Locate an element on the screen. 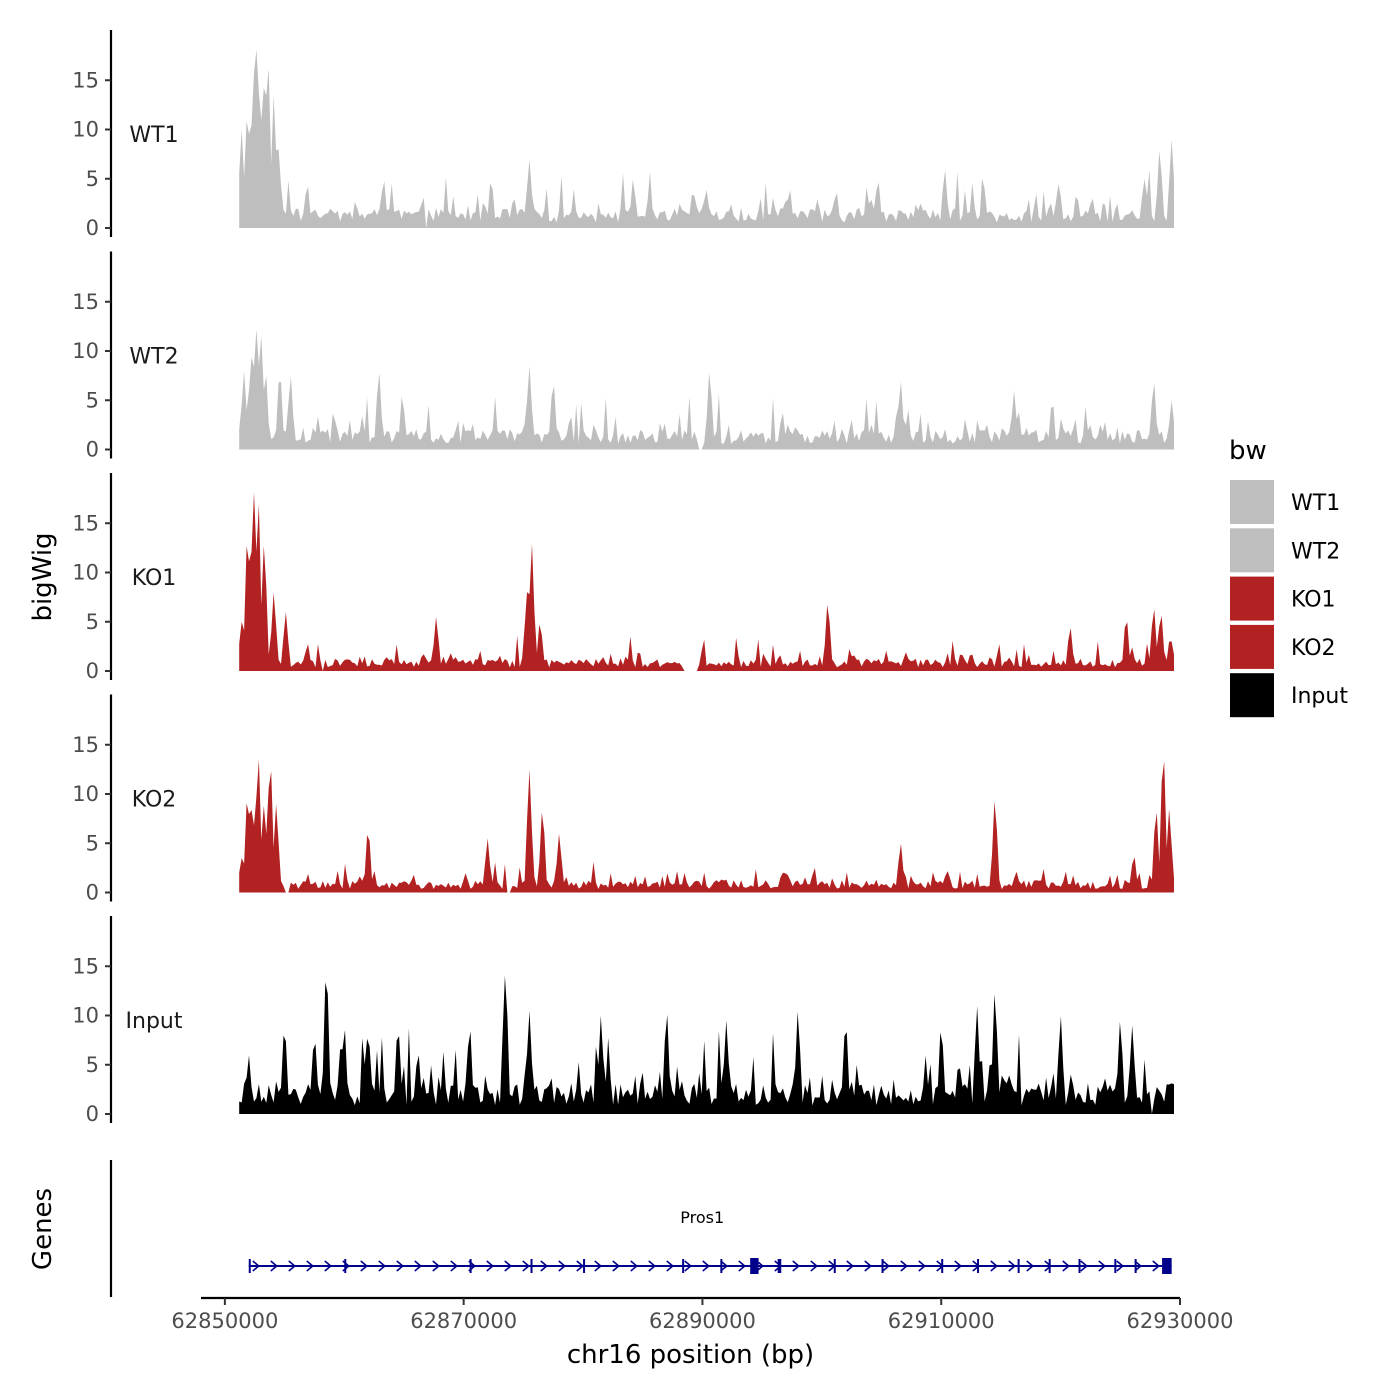 This screenshot has height=1400, width=1400. track-label-wt2: WT2 is located at coordinates (153, 357).